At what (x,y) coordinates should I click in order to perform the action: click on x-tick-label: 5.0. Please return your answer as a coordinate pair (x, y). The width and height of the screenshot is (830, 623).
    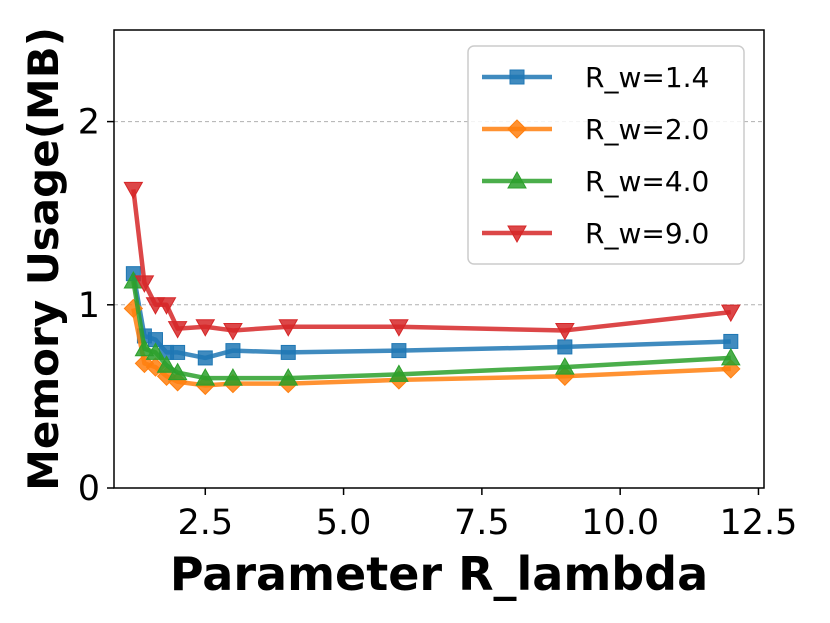
    Looking at the image, I should click on (344, 523).